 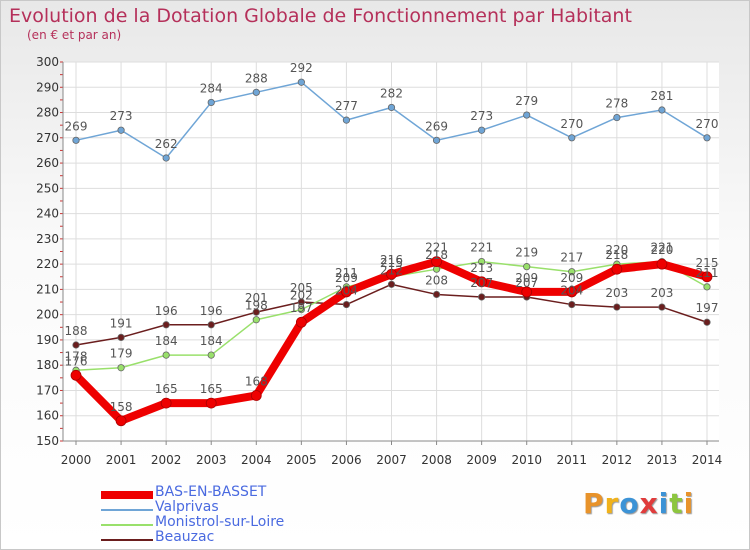 What do you see at coordinates (121, 407) in the screenshot?
I see `data-label-bas-en-basset: 158` at bounding box center [121, 407].